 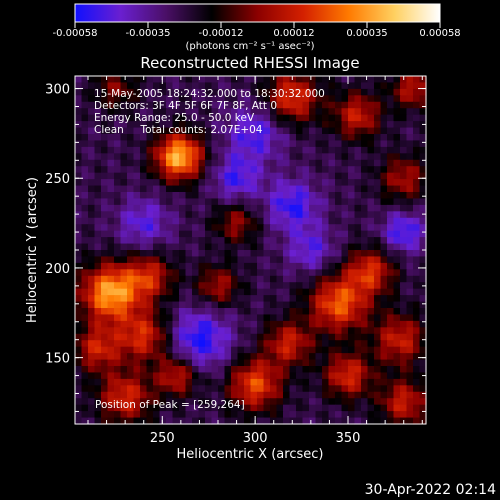 I want to click on annotation-total-counts: Clean Total counts: 2.07E+04, so click(x=178, y=130).